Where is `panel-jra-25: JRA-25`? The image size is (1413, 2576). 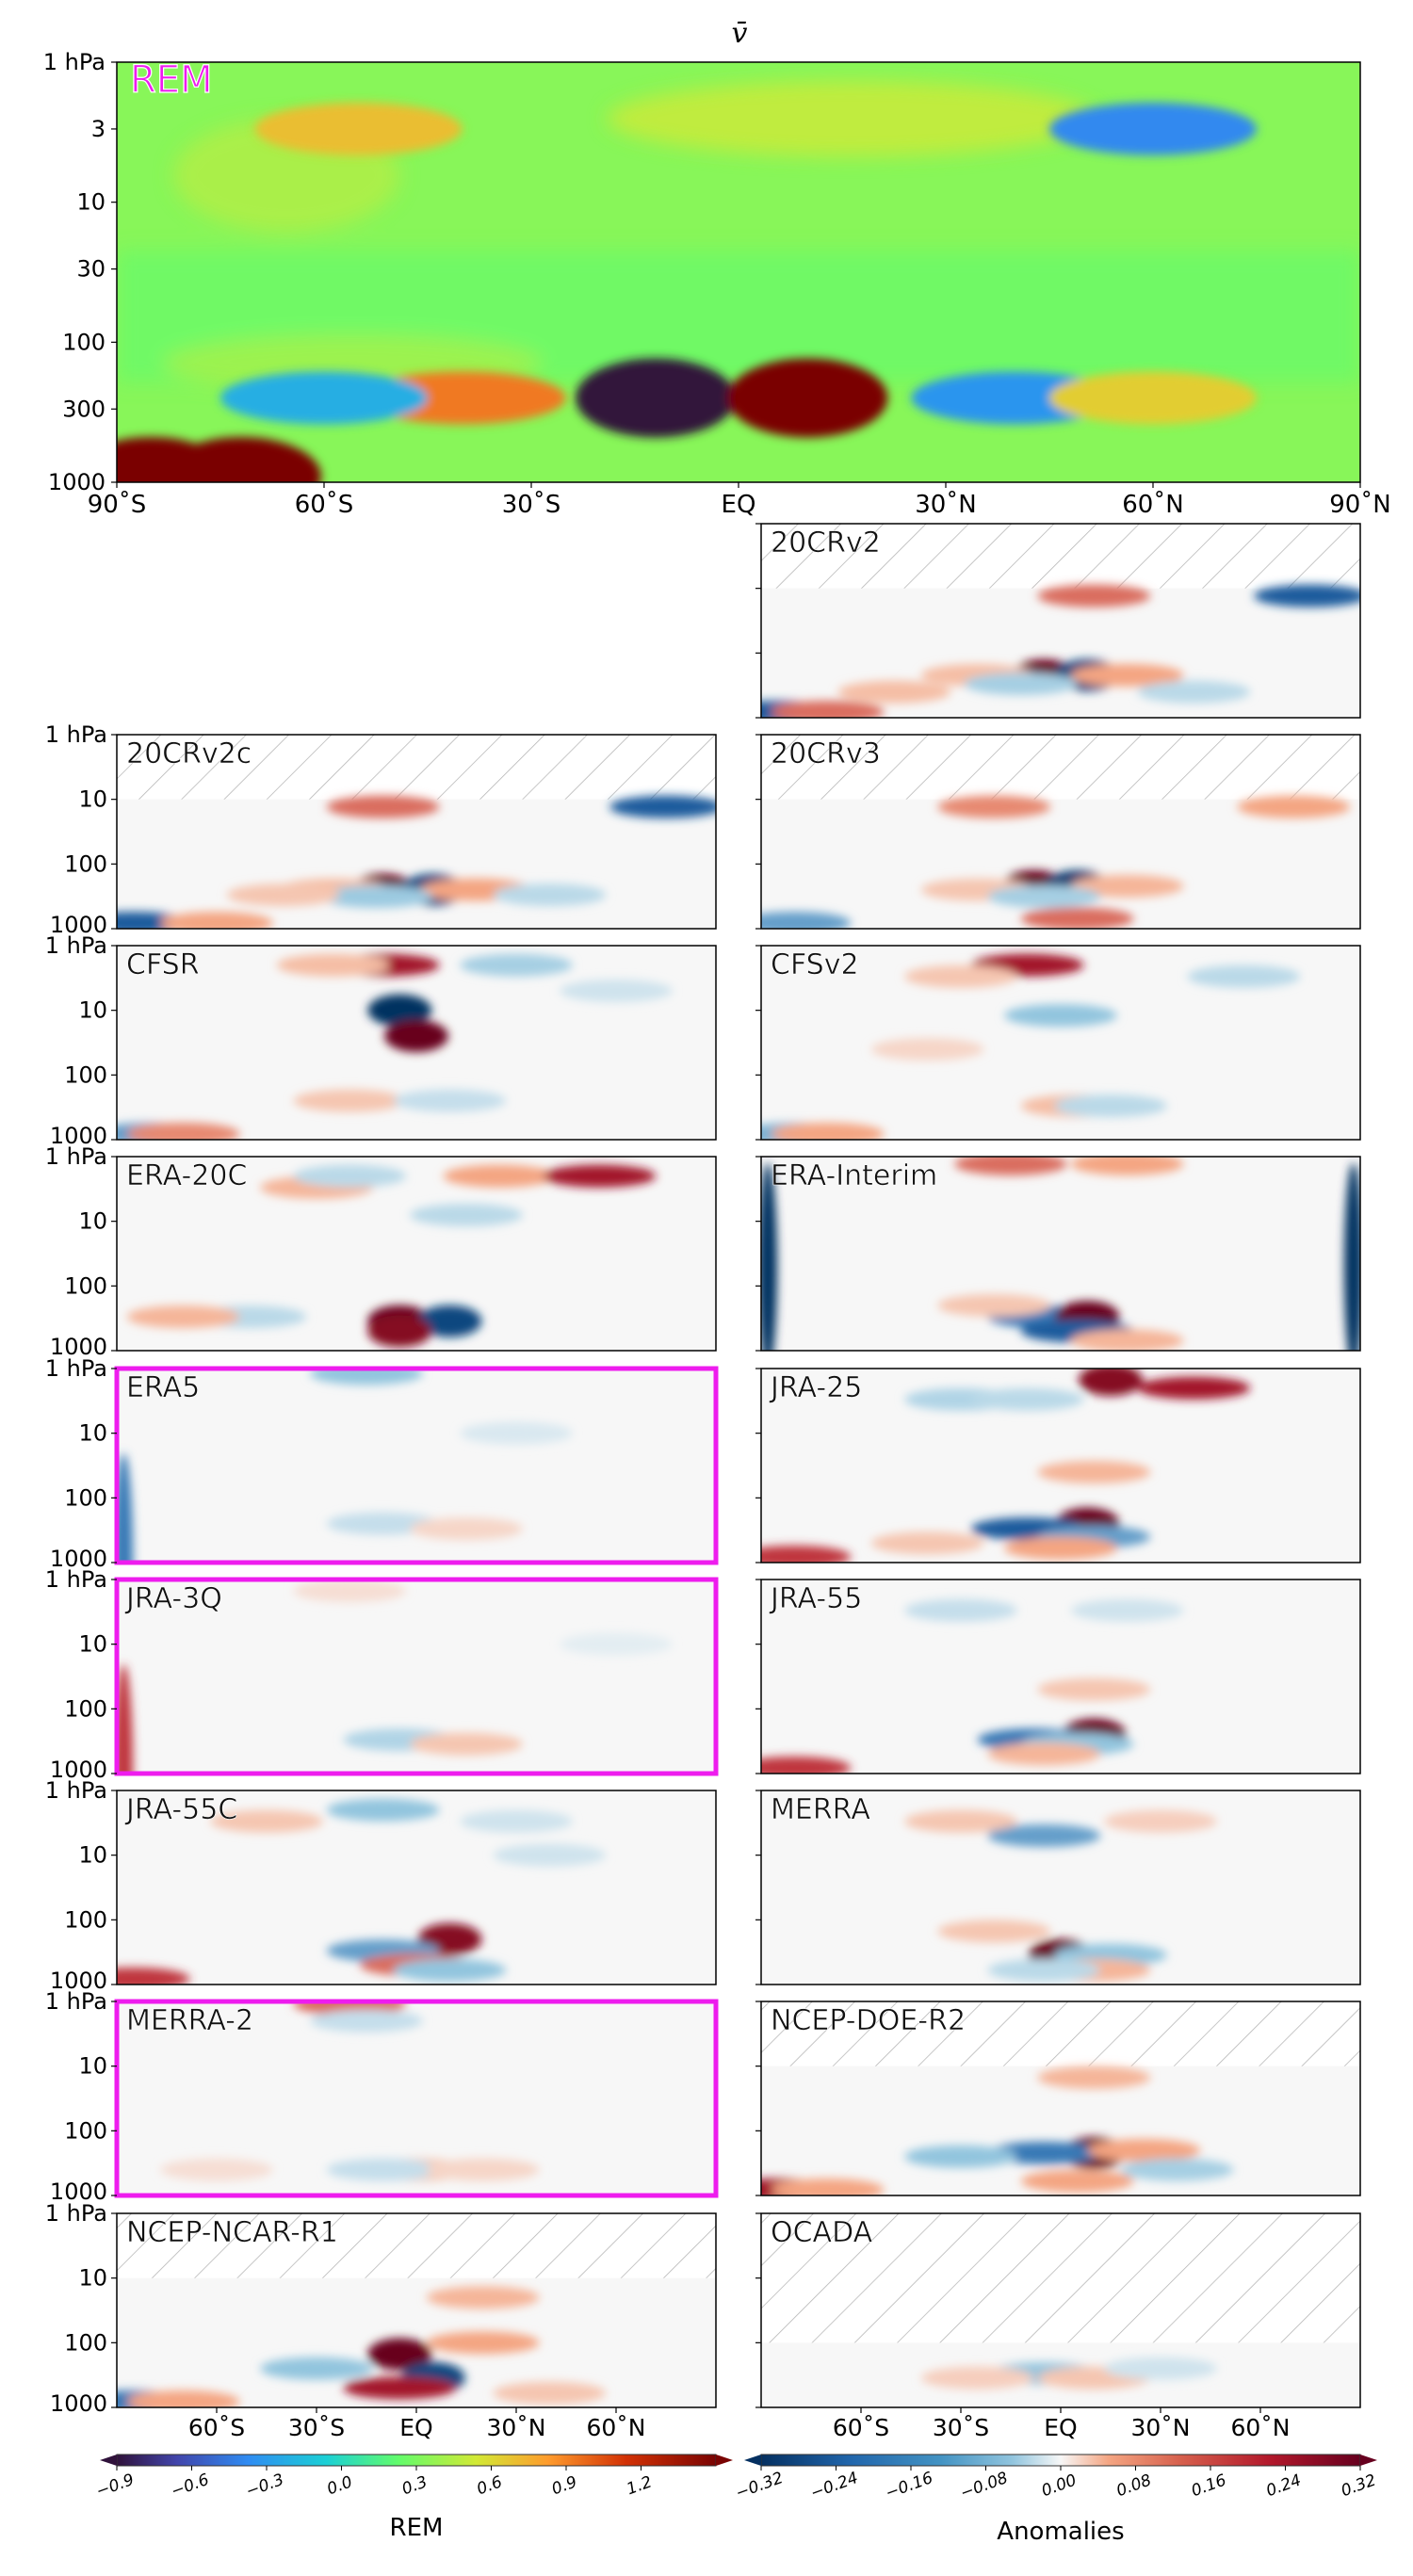
panel-jra-25: JRA-25 is located at coordinates (1058, 1465).